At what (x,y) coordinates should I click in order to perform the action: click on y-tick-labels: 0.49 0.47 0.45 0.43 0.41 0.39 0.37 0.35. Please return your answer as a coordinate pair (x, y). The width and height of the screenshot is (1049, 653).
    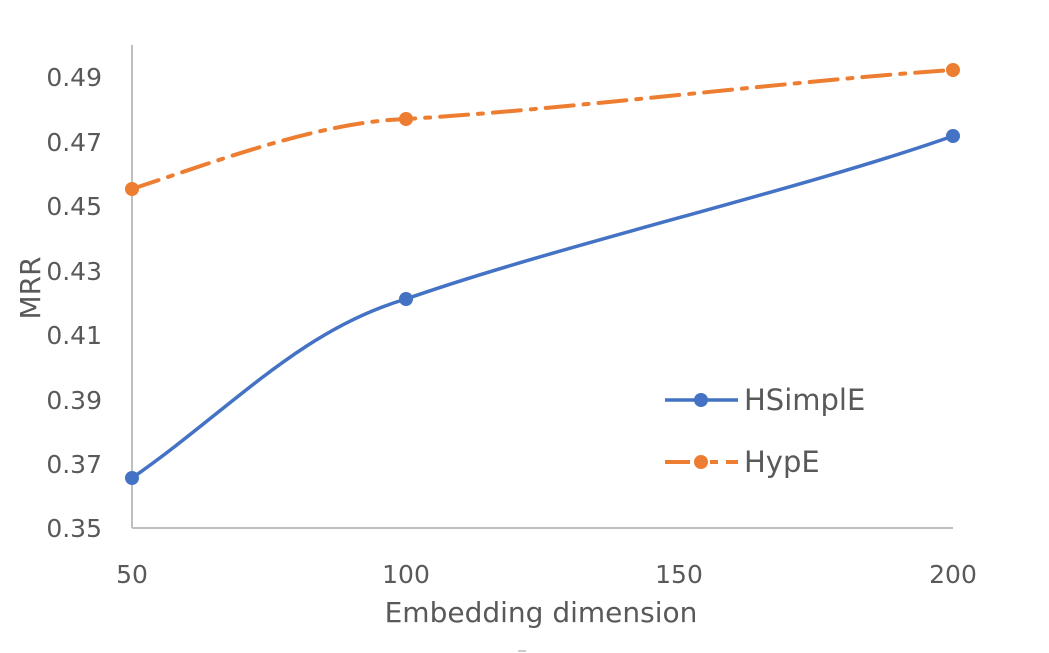
    Looking at the image, I should click on (74, 303).